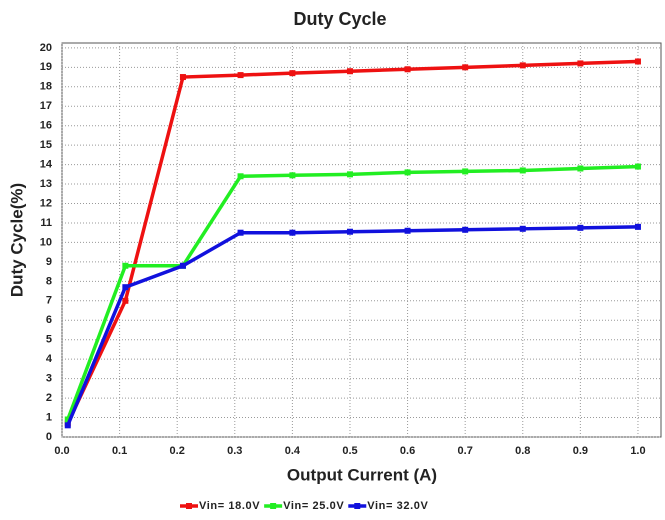 Image resolution: width=665 pixels, height=520 pixels. Describe the element at coordinates (177, 451) in the screenshot. I see `x-tick-label: 0.2` at that location.